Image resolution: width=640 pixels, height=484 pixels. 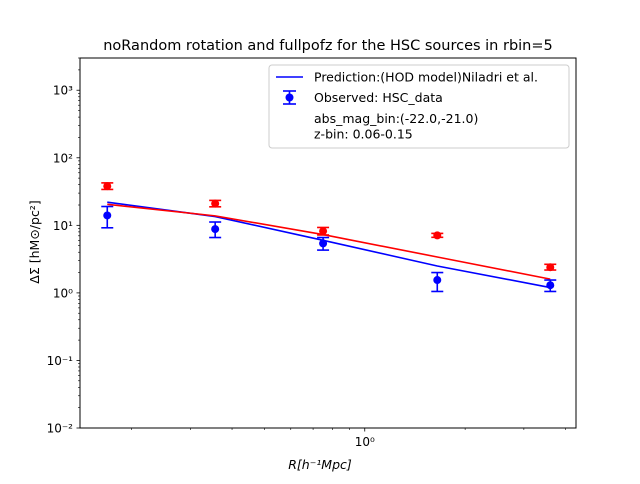 I want to click on y-tick-label: 10³, so click(x=63, y=91).